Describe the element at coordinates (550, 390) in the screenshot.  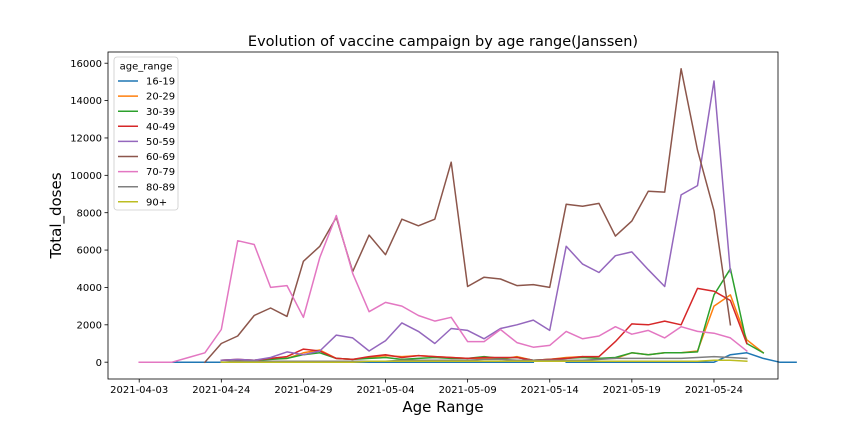
I see `x-tick-label: 2021-05-14` at that location.